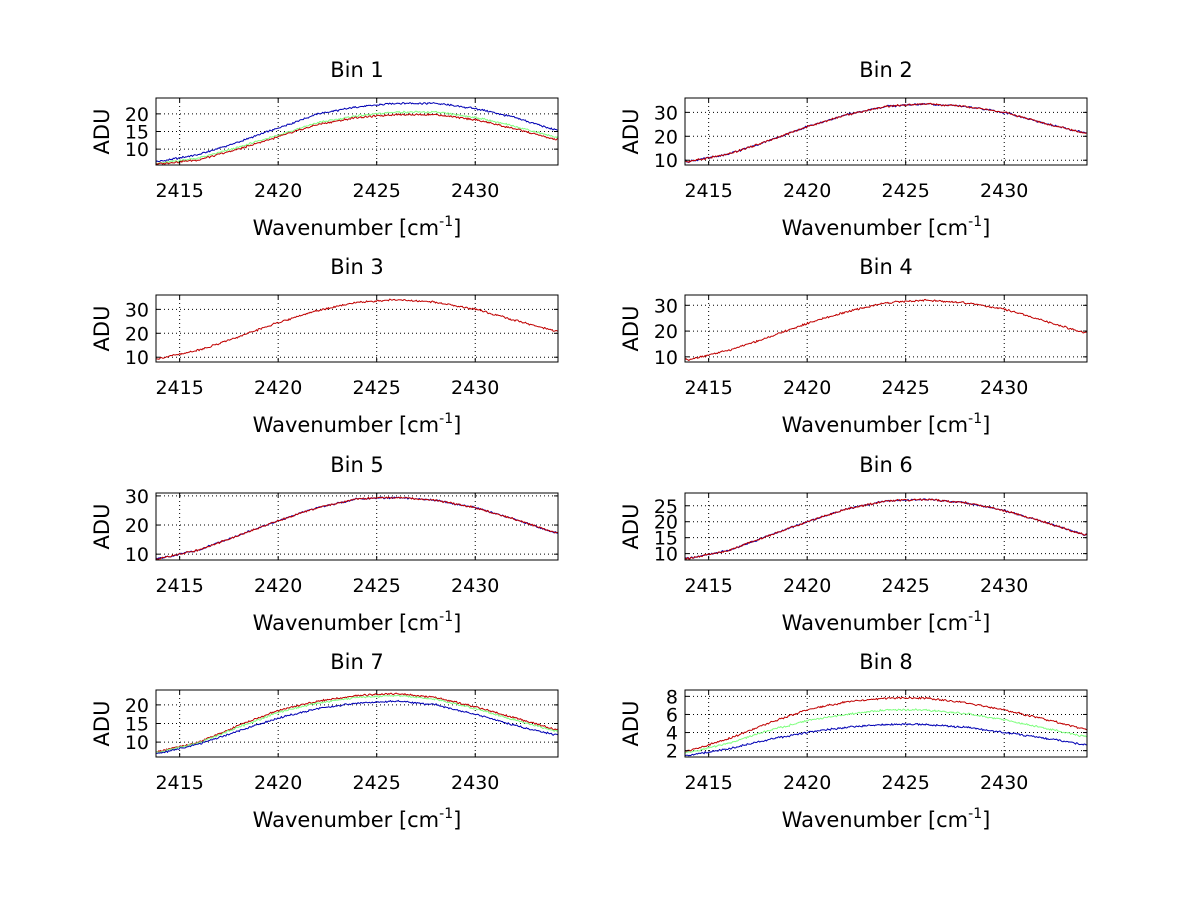 This screenshot has width=1200, height=901. What do you see at coordinates (672, 697) in the screenshot?
I see `y-tick-label: 8` at bounding box center [672, 697].